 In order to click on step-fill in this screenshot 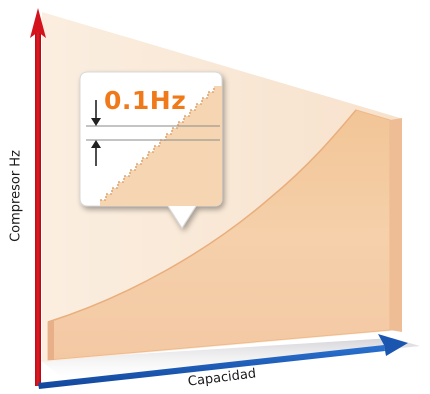, I will do `click(161, 146)`.